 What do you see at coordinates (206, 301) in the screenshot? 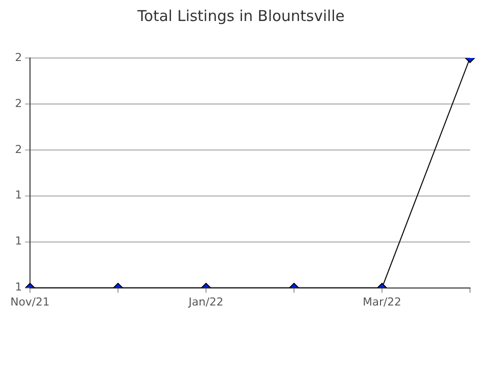
I see `x-tick-label: Jan/22` at bounding box center [206, 301].